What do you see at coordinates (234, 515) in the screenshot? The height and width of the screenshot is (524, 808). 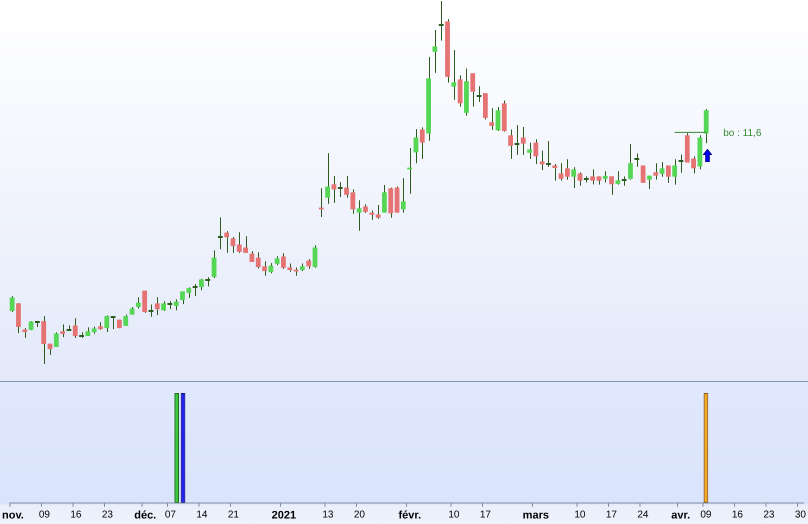 I see `x-tick-label: 21` at bounding box center [234, 515].